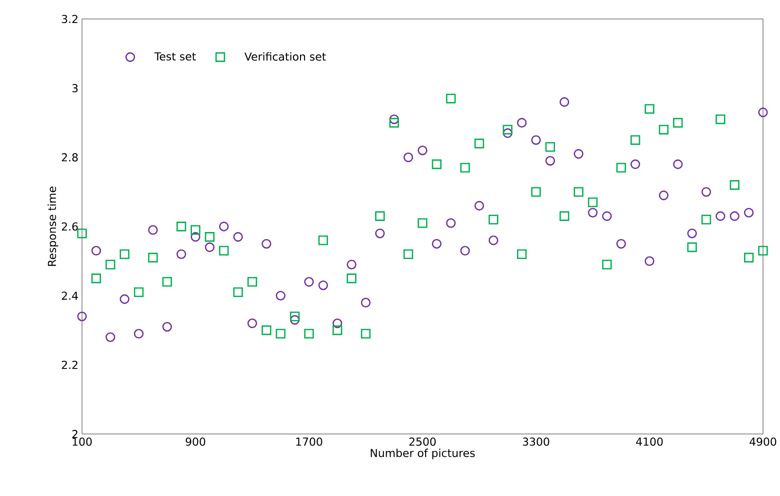 Image resolution: width=780 pixels, height=496 pixels. Describe the element at coordinates (70, 296) in the screenshot. I see `y-tick-label: 2.4` at that location.